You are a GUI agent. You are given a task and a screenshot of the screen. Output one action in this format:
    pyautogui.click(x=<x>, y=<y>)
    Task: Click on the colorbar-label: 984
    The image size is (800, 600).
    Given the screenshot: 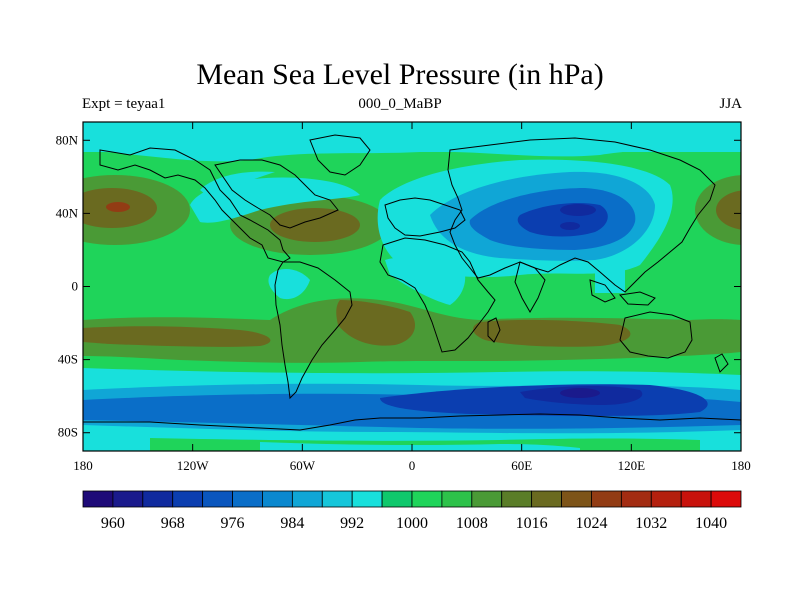 What is the action you would take?
    pyautogui.click(x=292, y=523)
    